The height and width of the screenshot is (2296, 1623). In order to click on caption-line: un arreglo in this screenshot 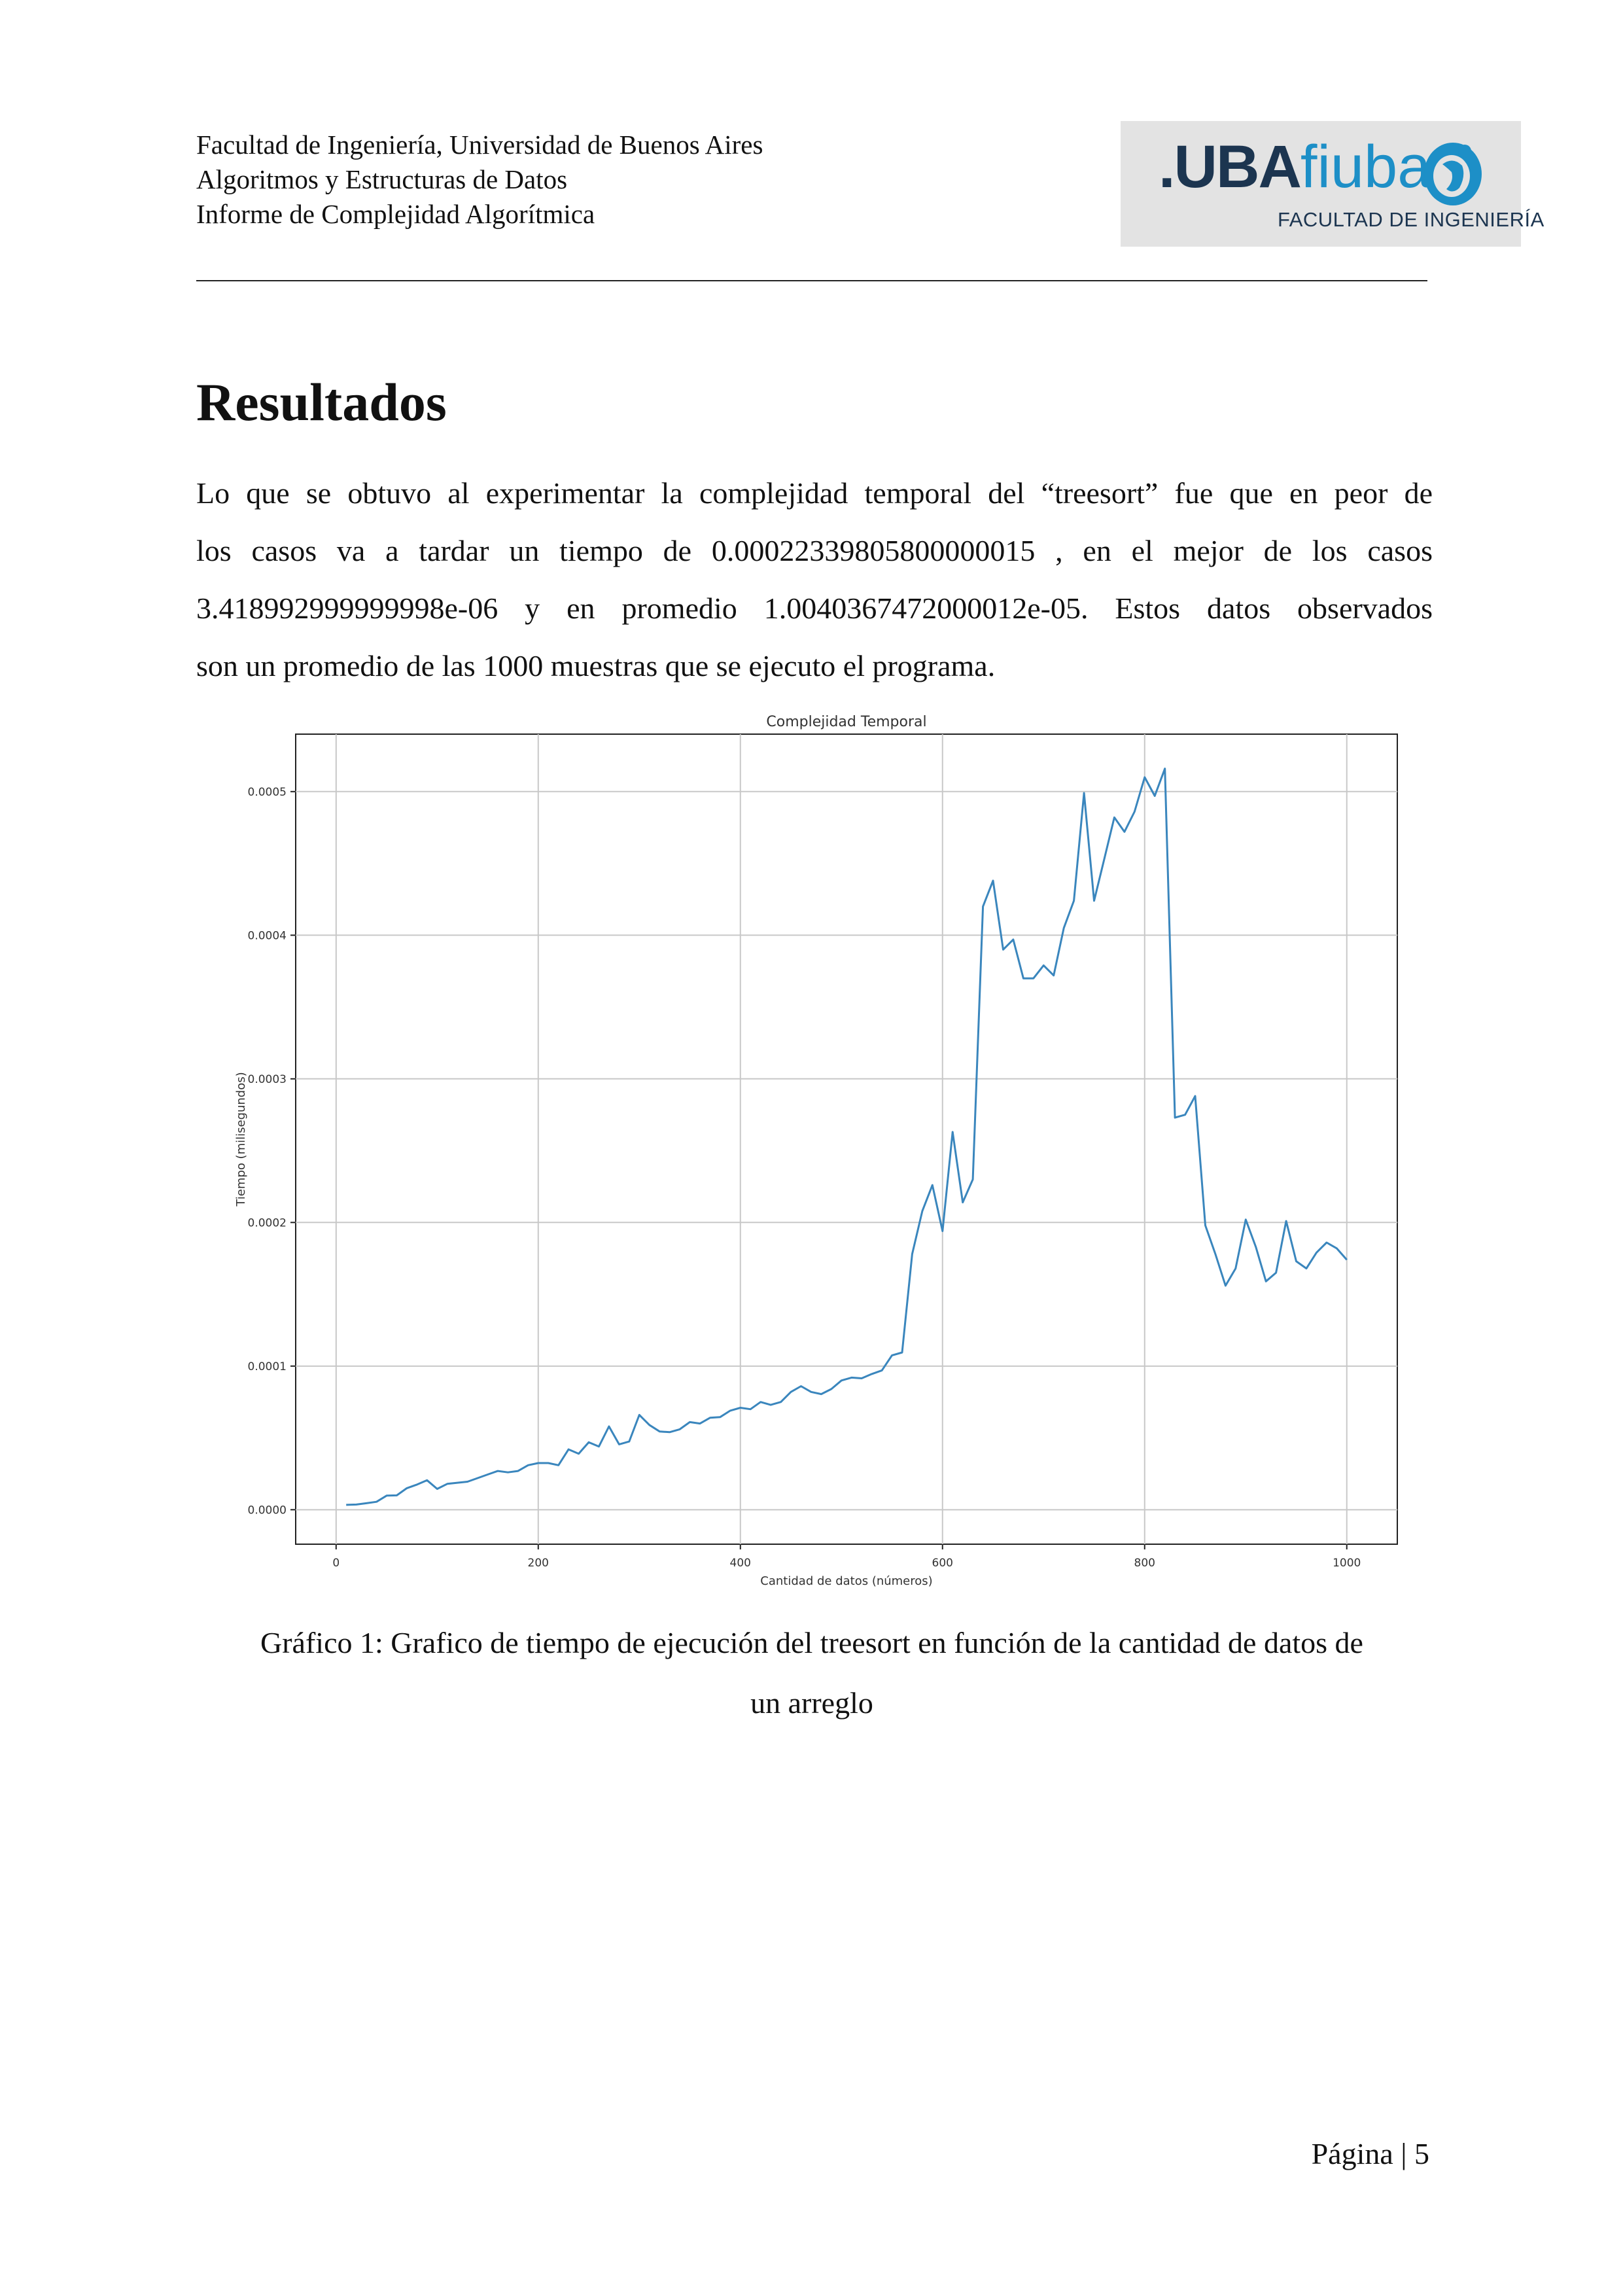, I will do `click(812, 1703)`.